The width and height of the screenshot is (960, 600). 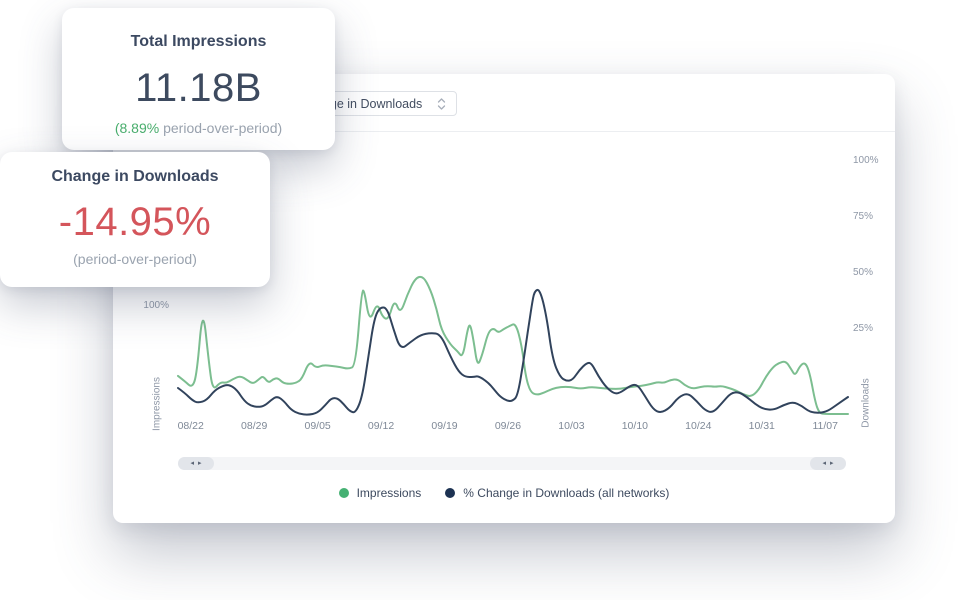 I want to click on x-axis-tick: 09/12, so click(x=381, y=426).